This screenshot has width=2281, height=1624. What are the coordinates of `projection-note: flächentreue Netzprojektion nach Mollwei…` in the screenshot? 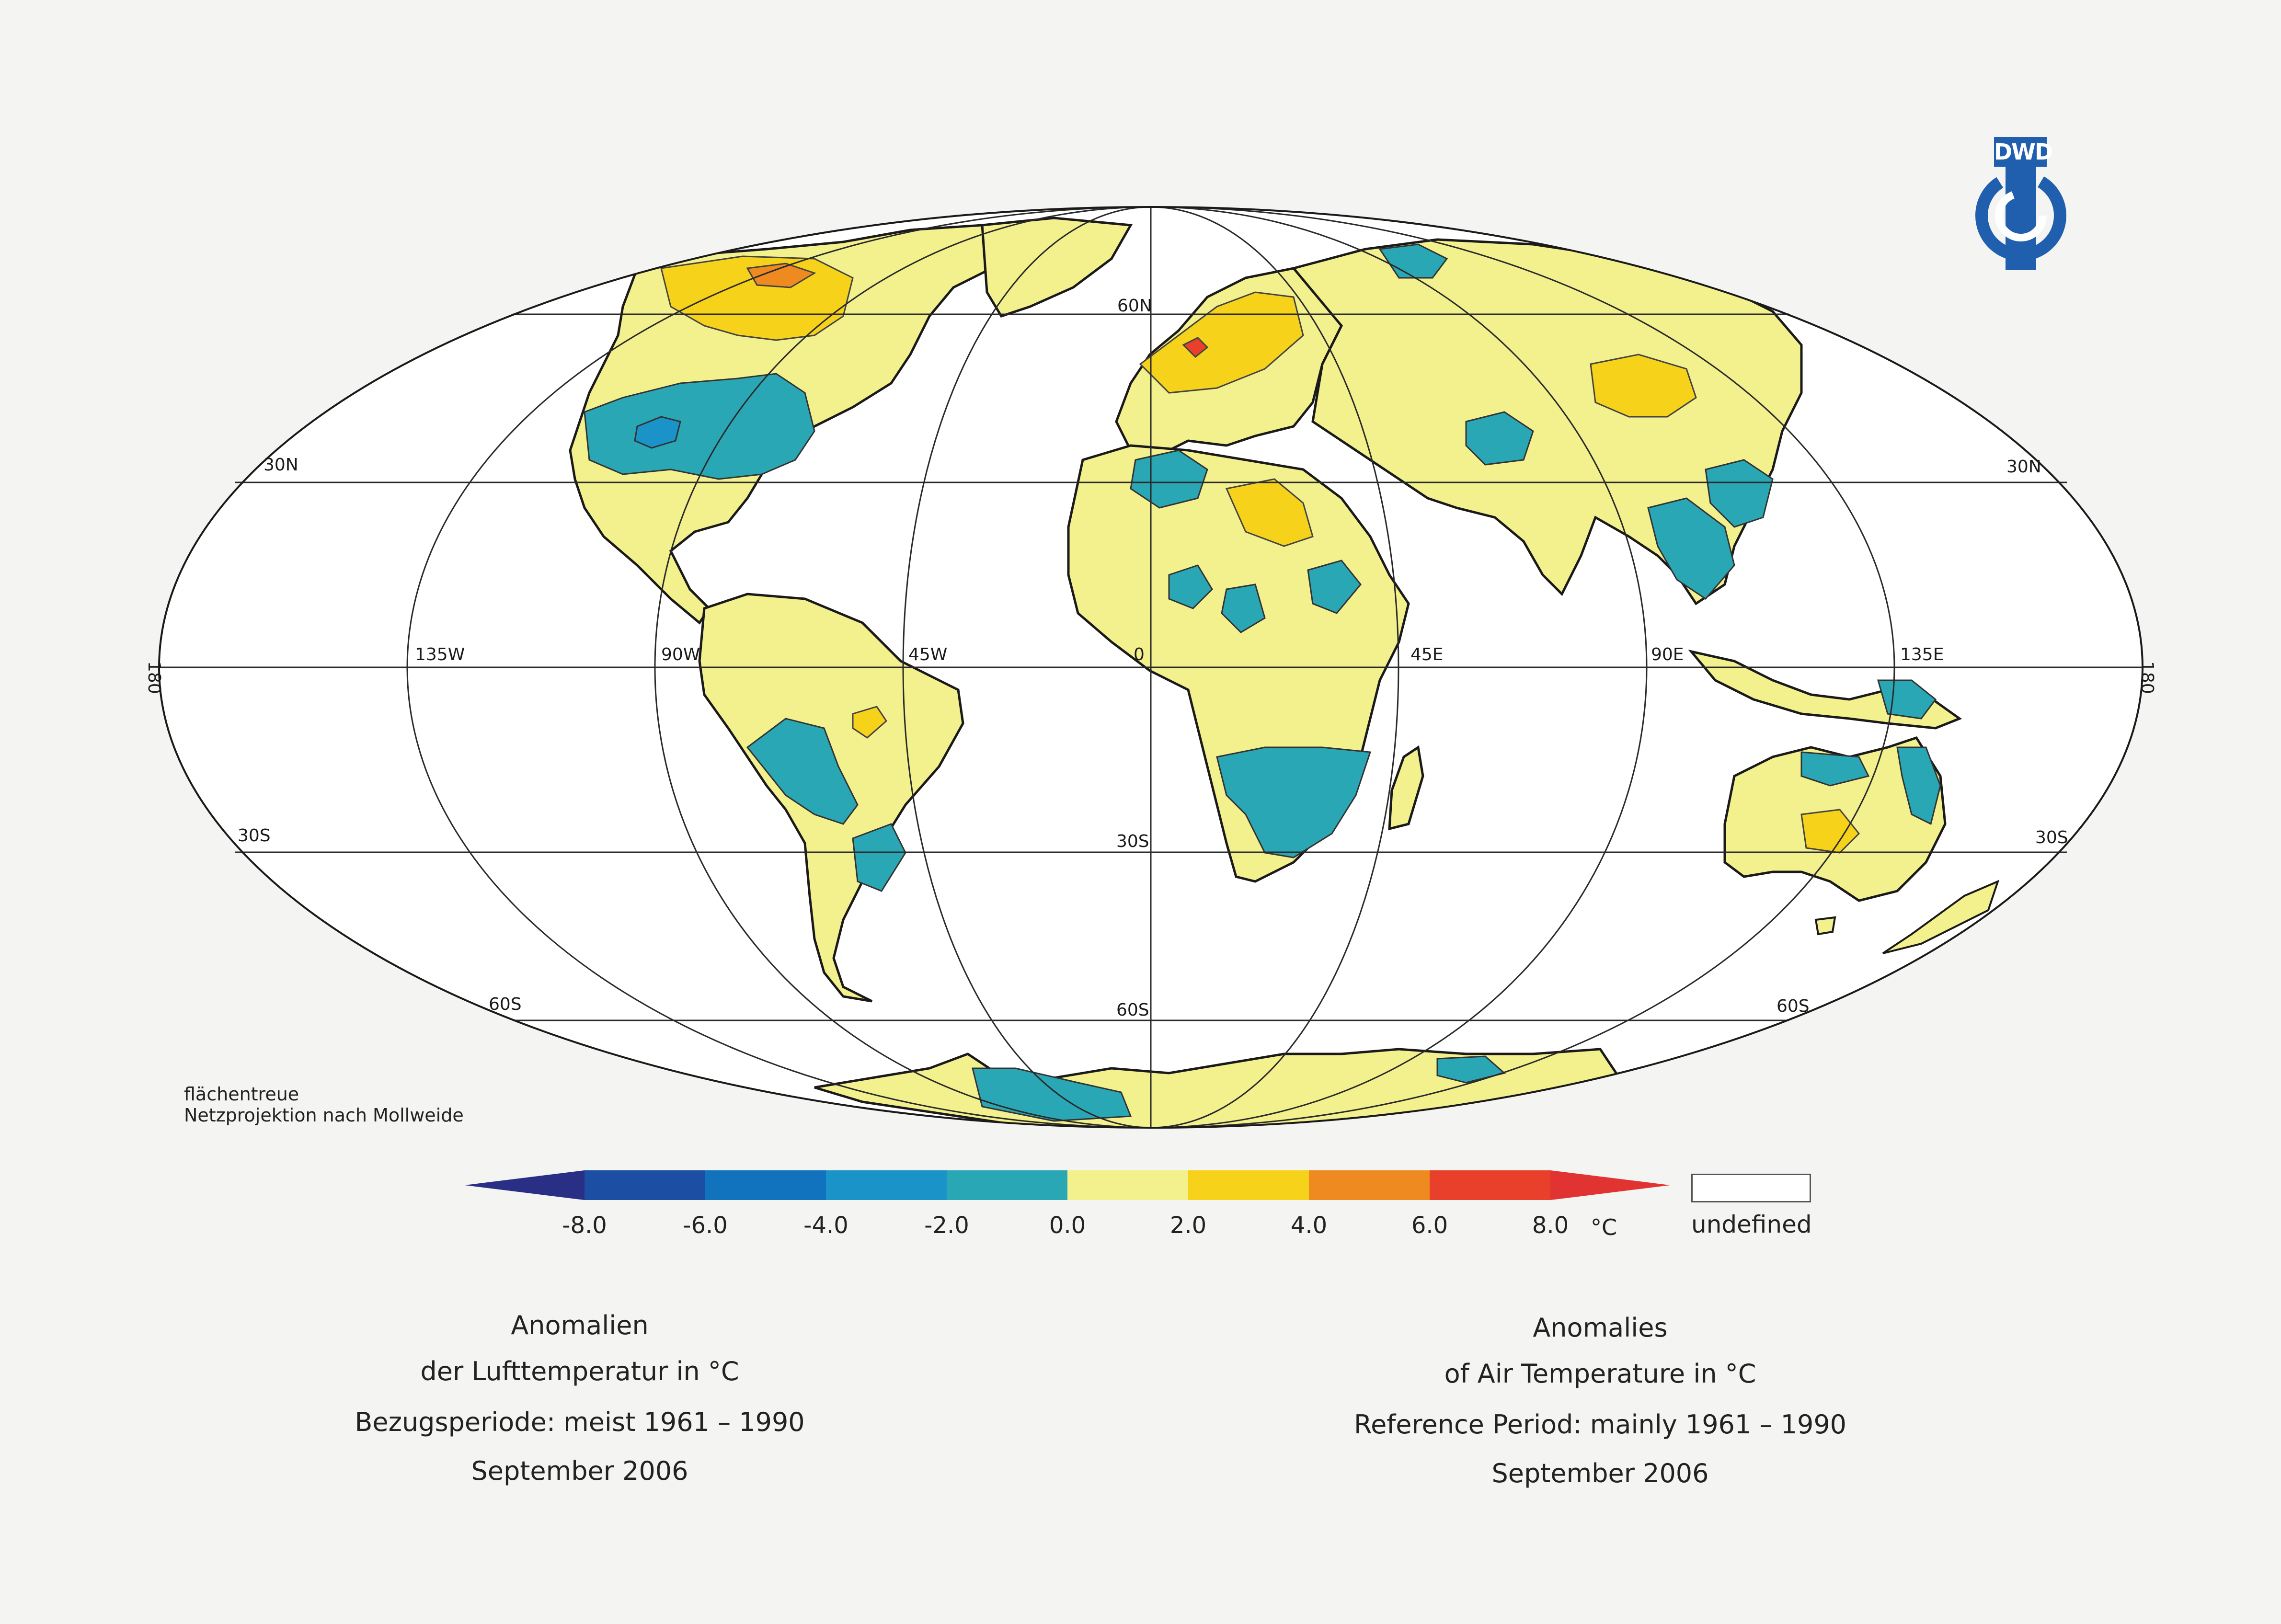 It's located at (324, 1105).